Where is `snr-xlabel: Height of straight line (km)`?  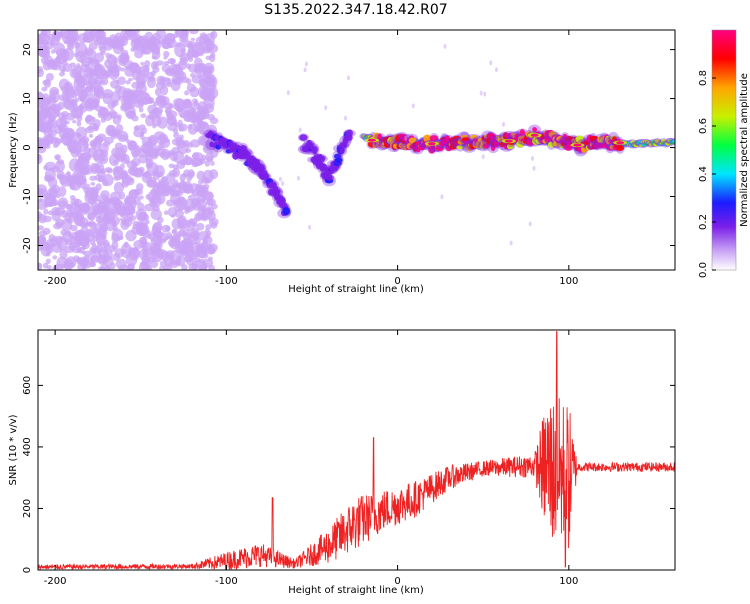 snr-xlabel: Height of straight line (km) is located at coordinates (356, 590).